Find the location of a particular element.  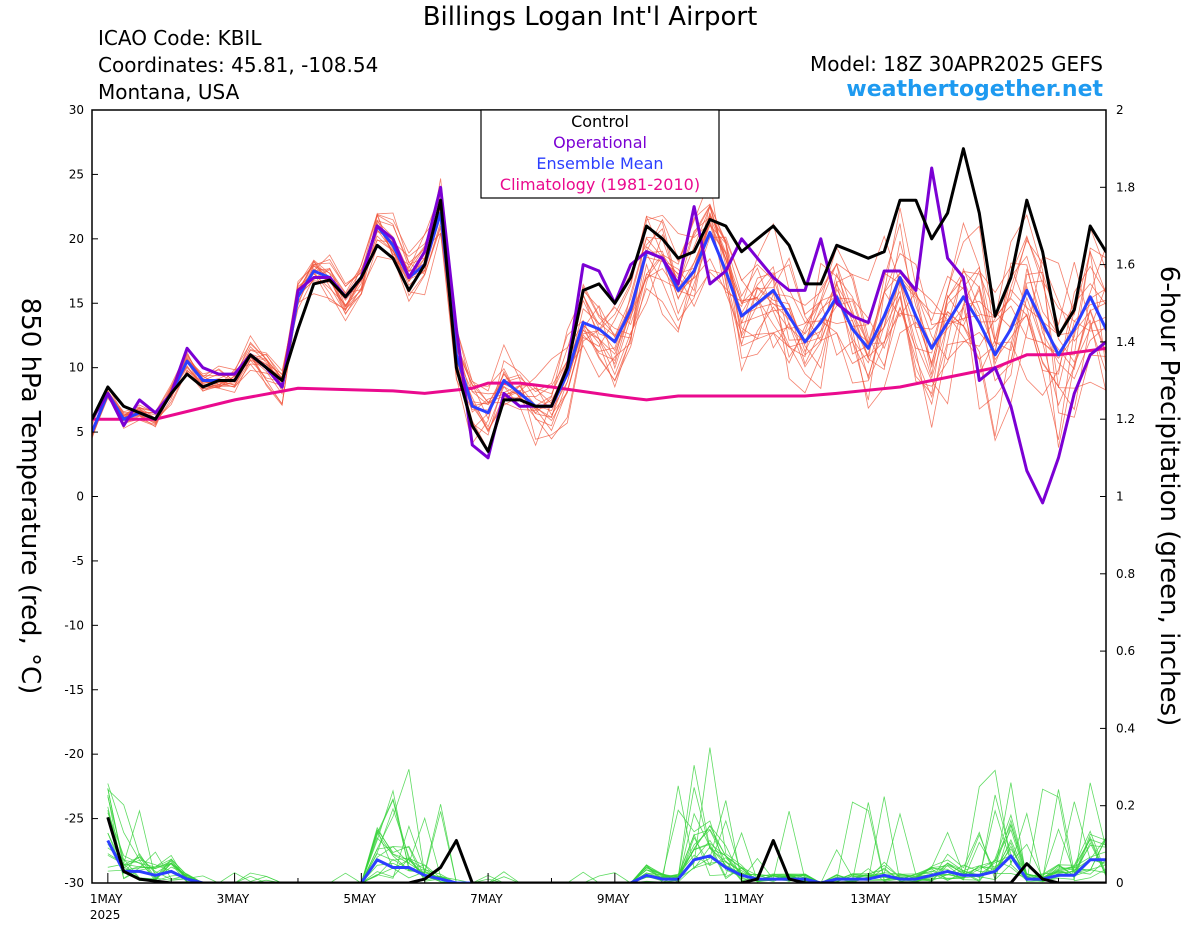

x-axis: 1MAY 2025 3MAY 5MAY 7MAY 9MAY 11MAY 13MAY 15MAY is located at coordinates (574, 897).